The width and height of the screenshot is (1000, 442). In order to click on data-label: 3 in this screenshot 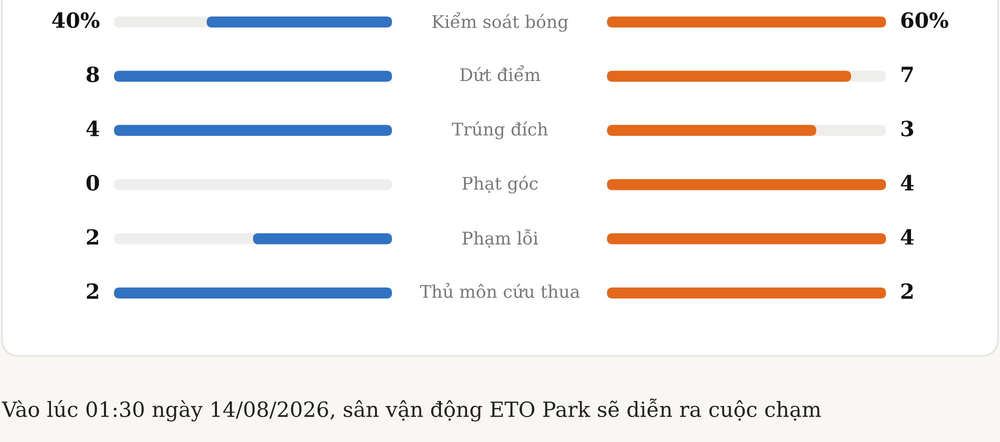, I will do `click(907, 128)`.